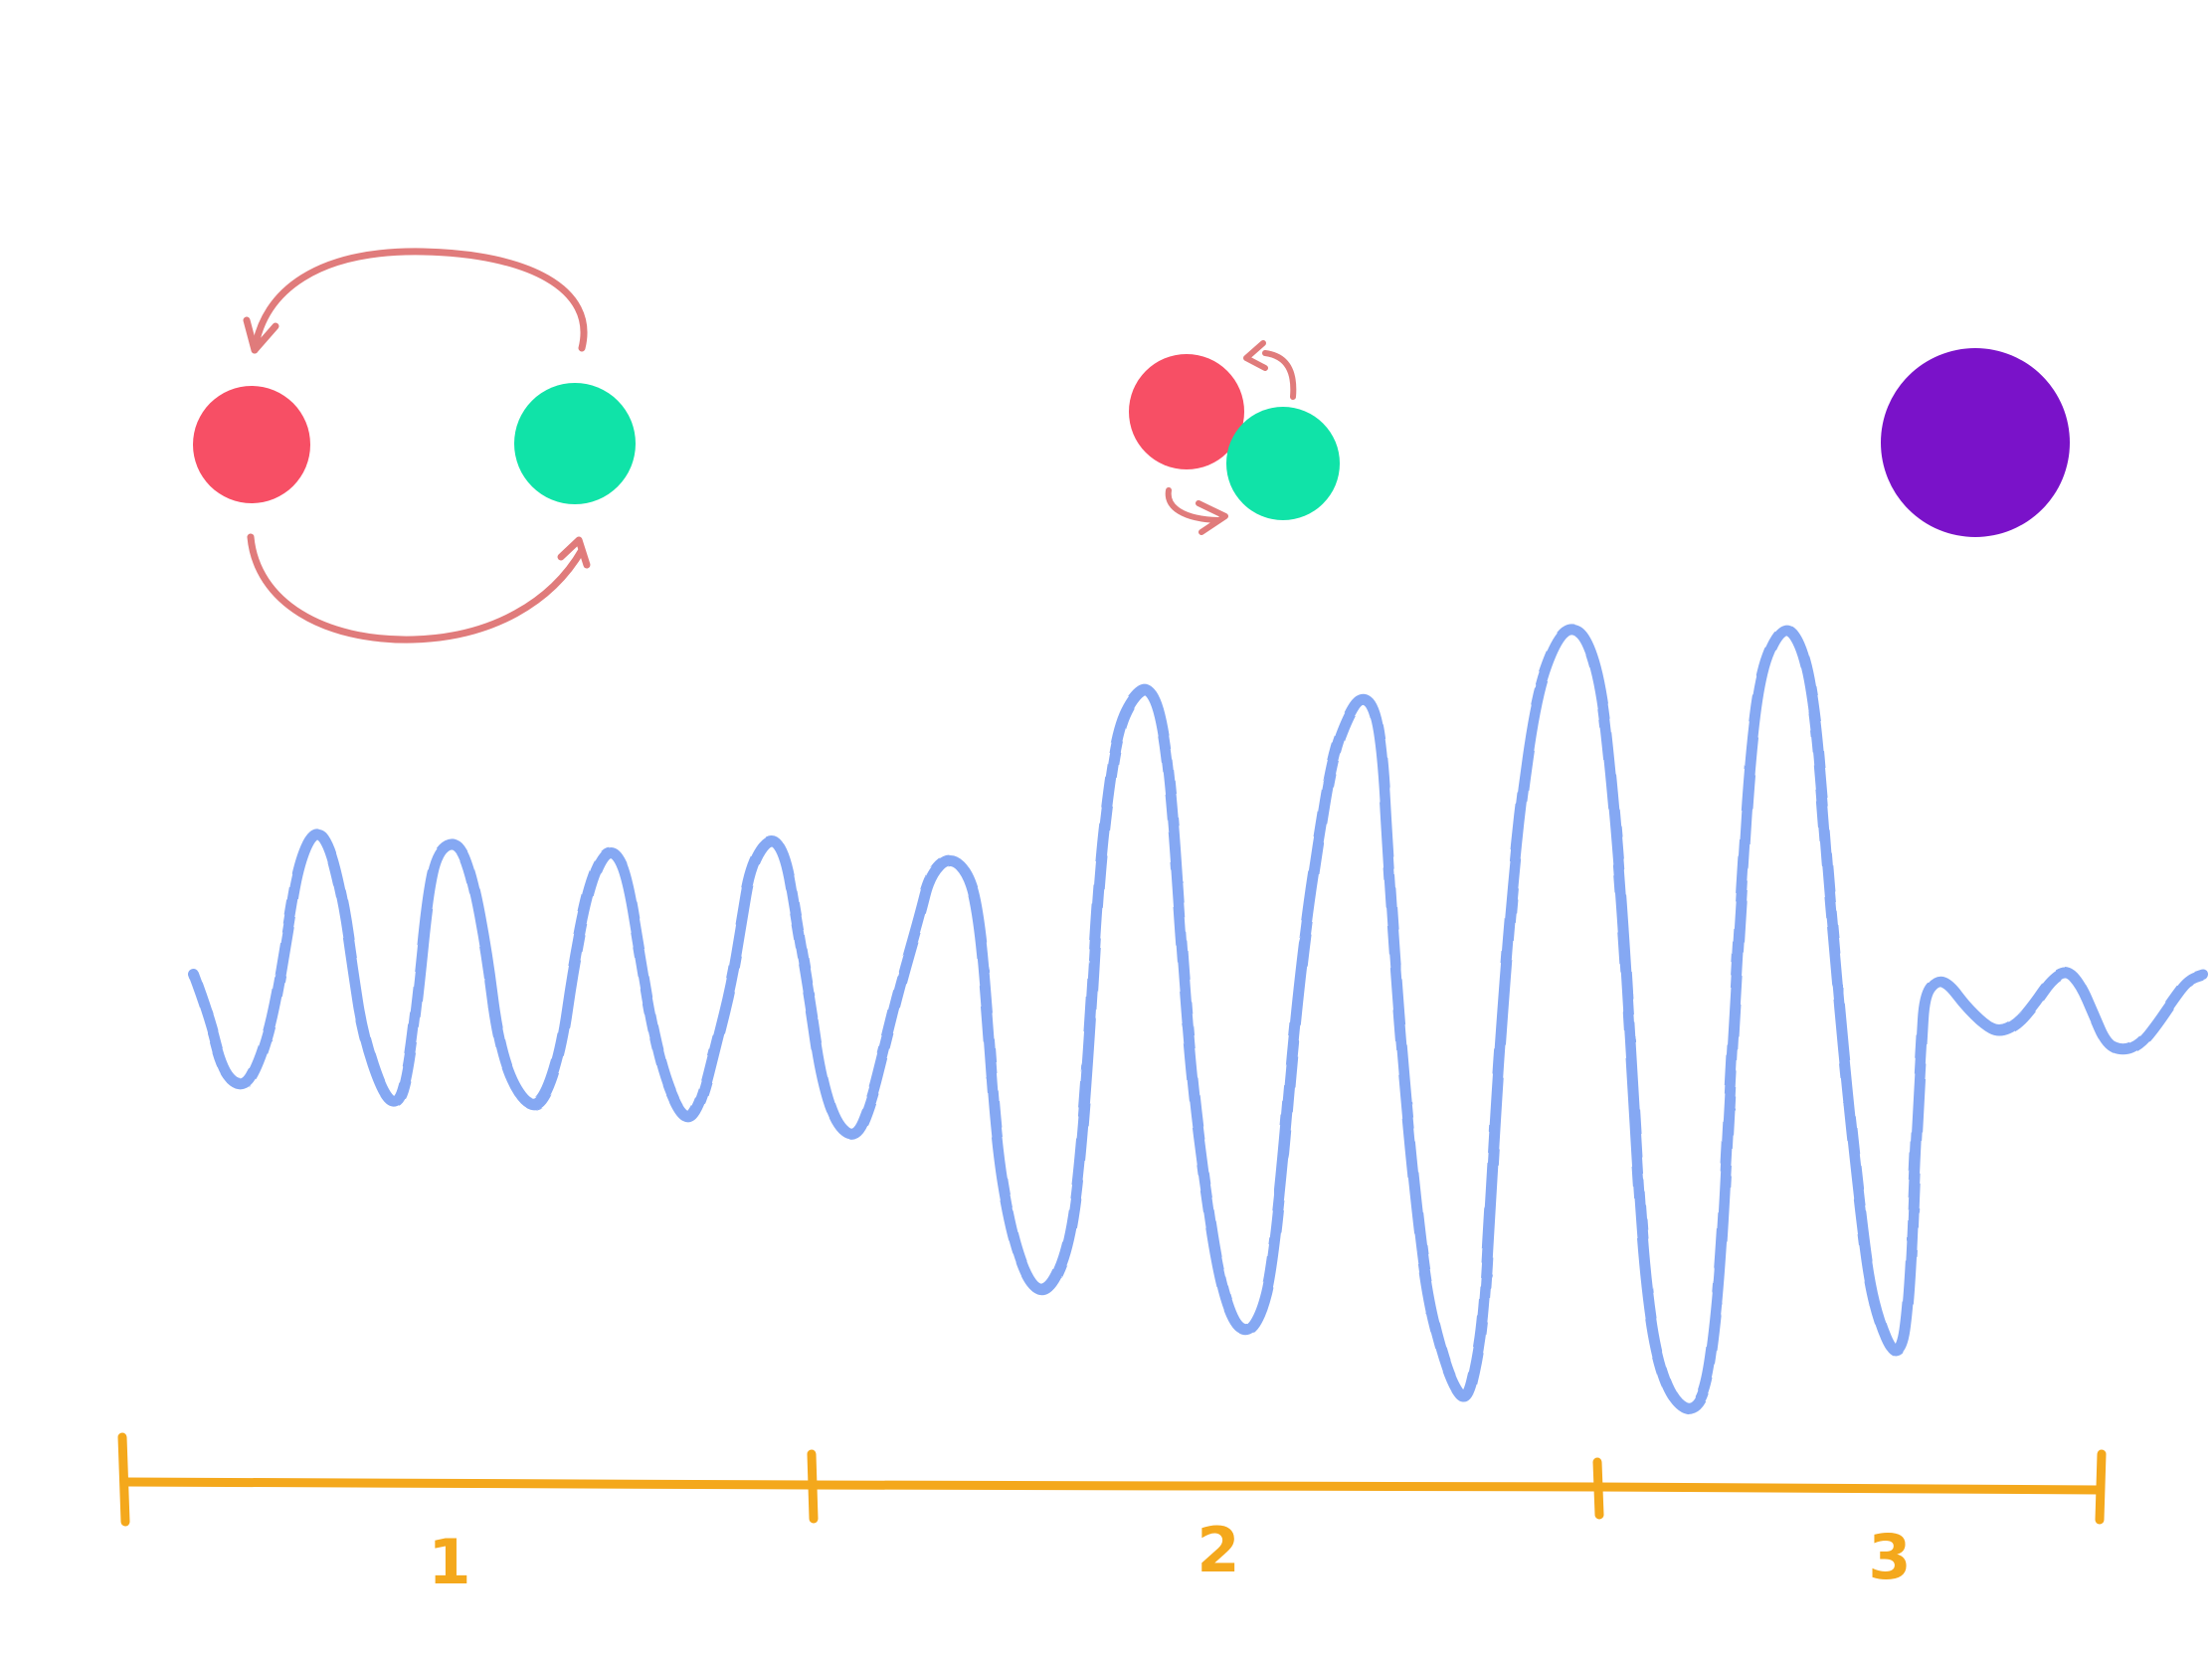  I want to click on merged-body-circle, so click(1975, 442).